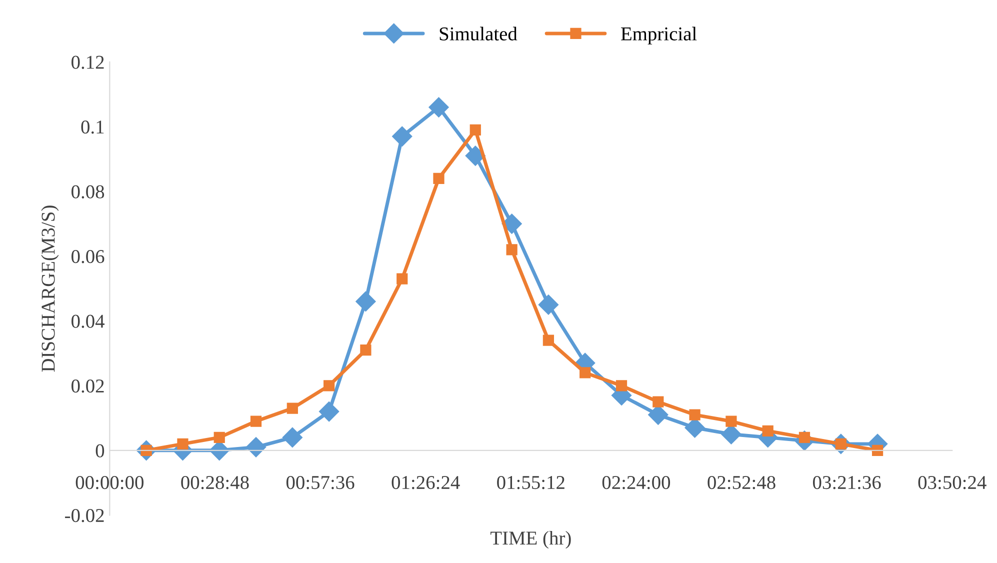  Describe the element at coordinates (88, 257) in the screenshot. I see `y-tick-label: 0.06` at that location.